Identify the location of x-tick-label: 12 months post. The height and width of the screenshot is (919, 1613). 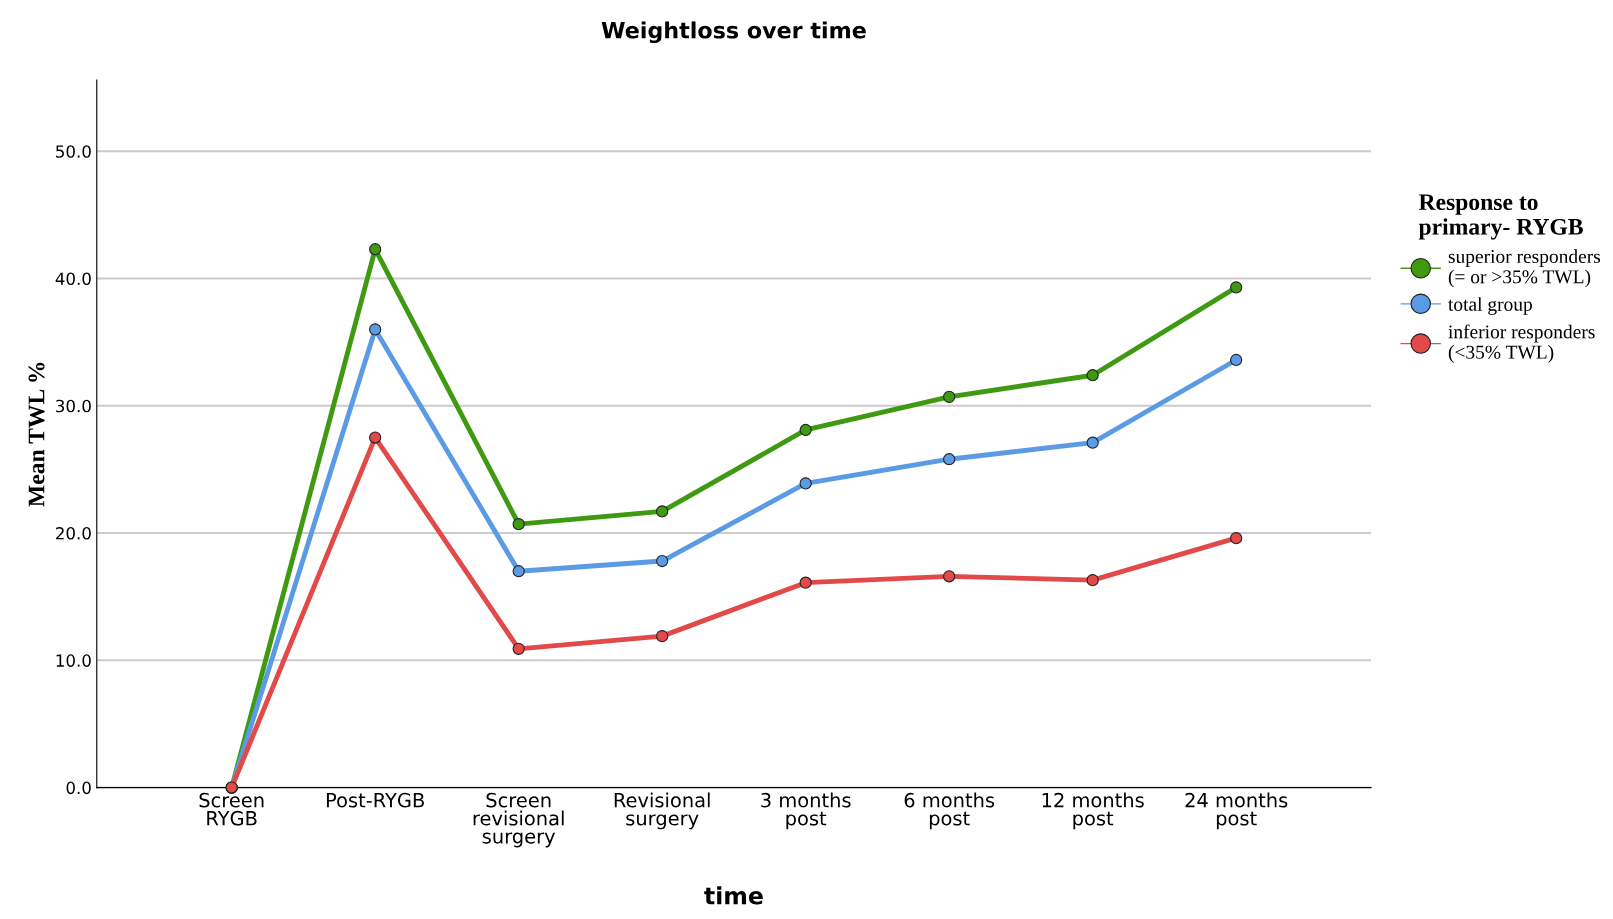
(1093, 811).